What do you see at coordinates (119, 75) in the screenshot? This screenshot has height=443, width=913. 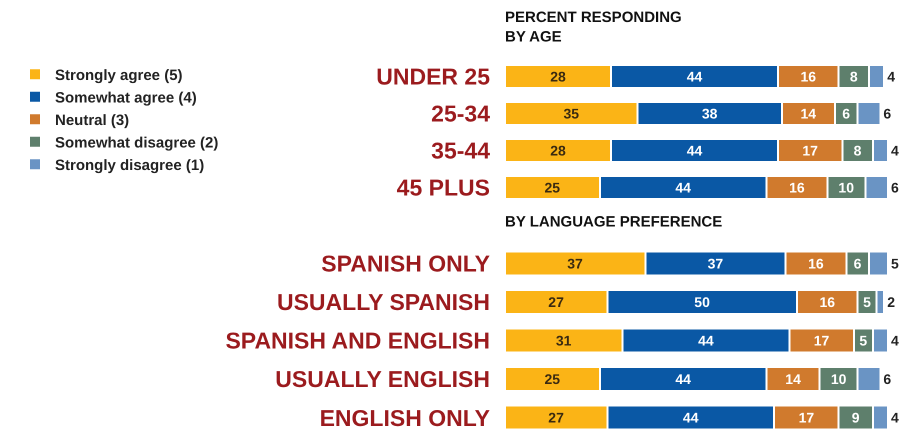 I see `legend-label: Strongly agree (5)` at bounding box center [119, 75].